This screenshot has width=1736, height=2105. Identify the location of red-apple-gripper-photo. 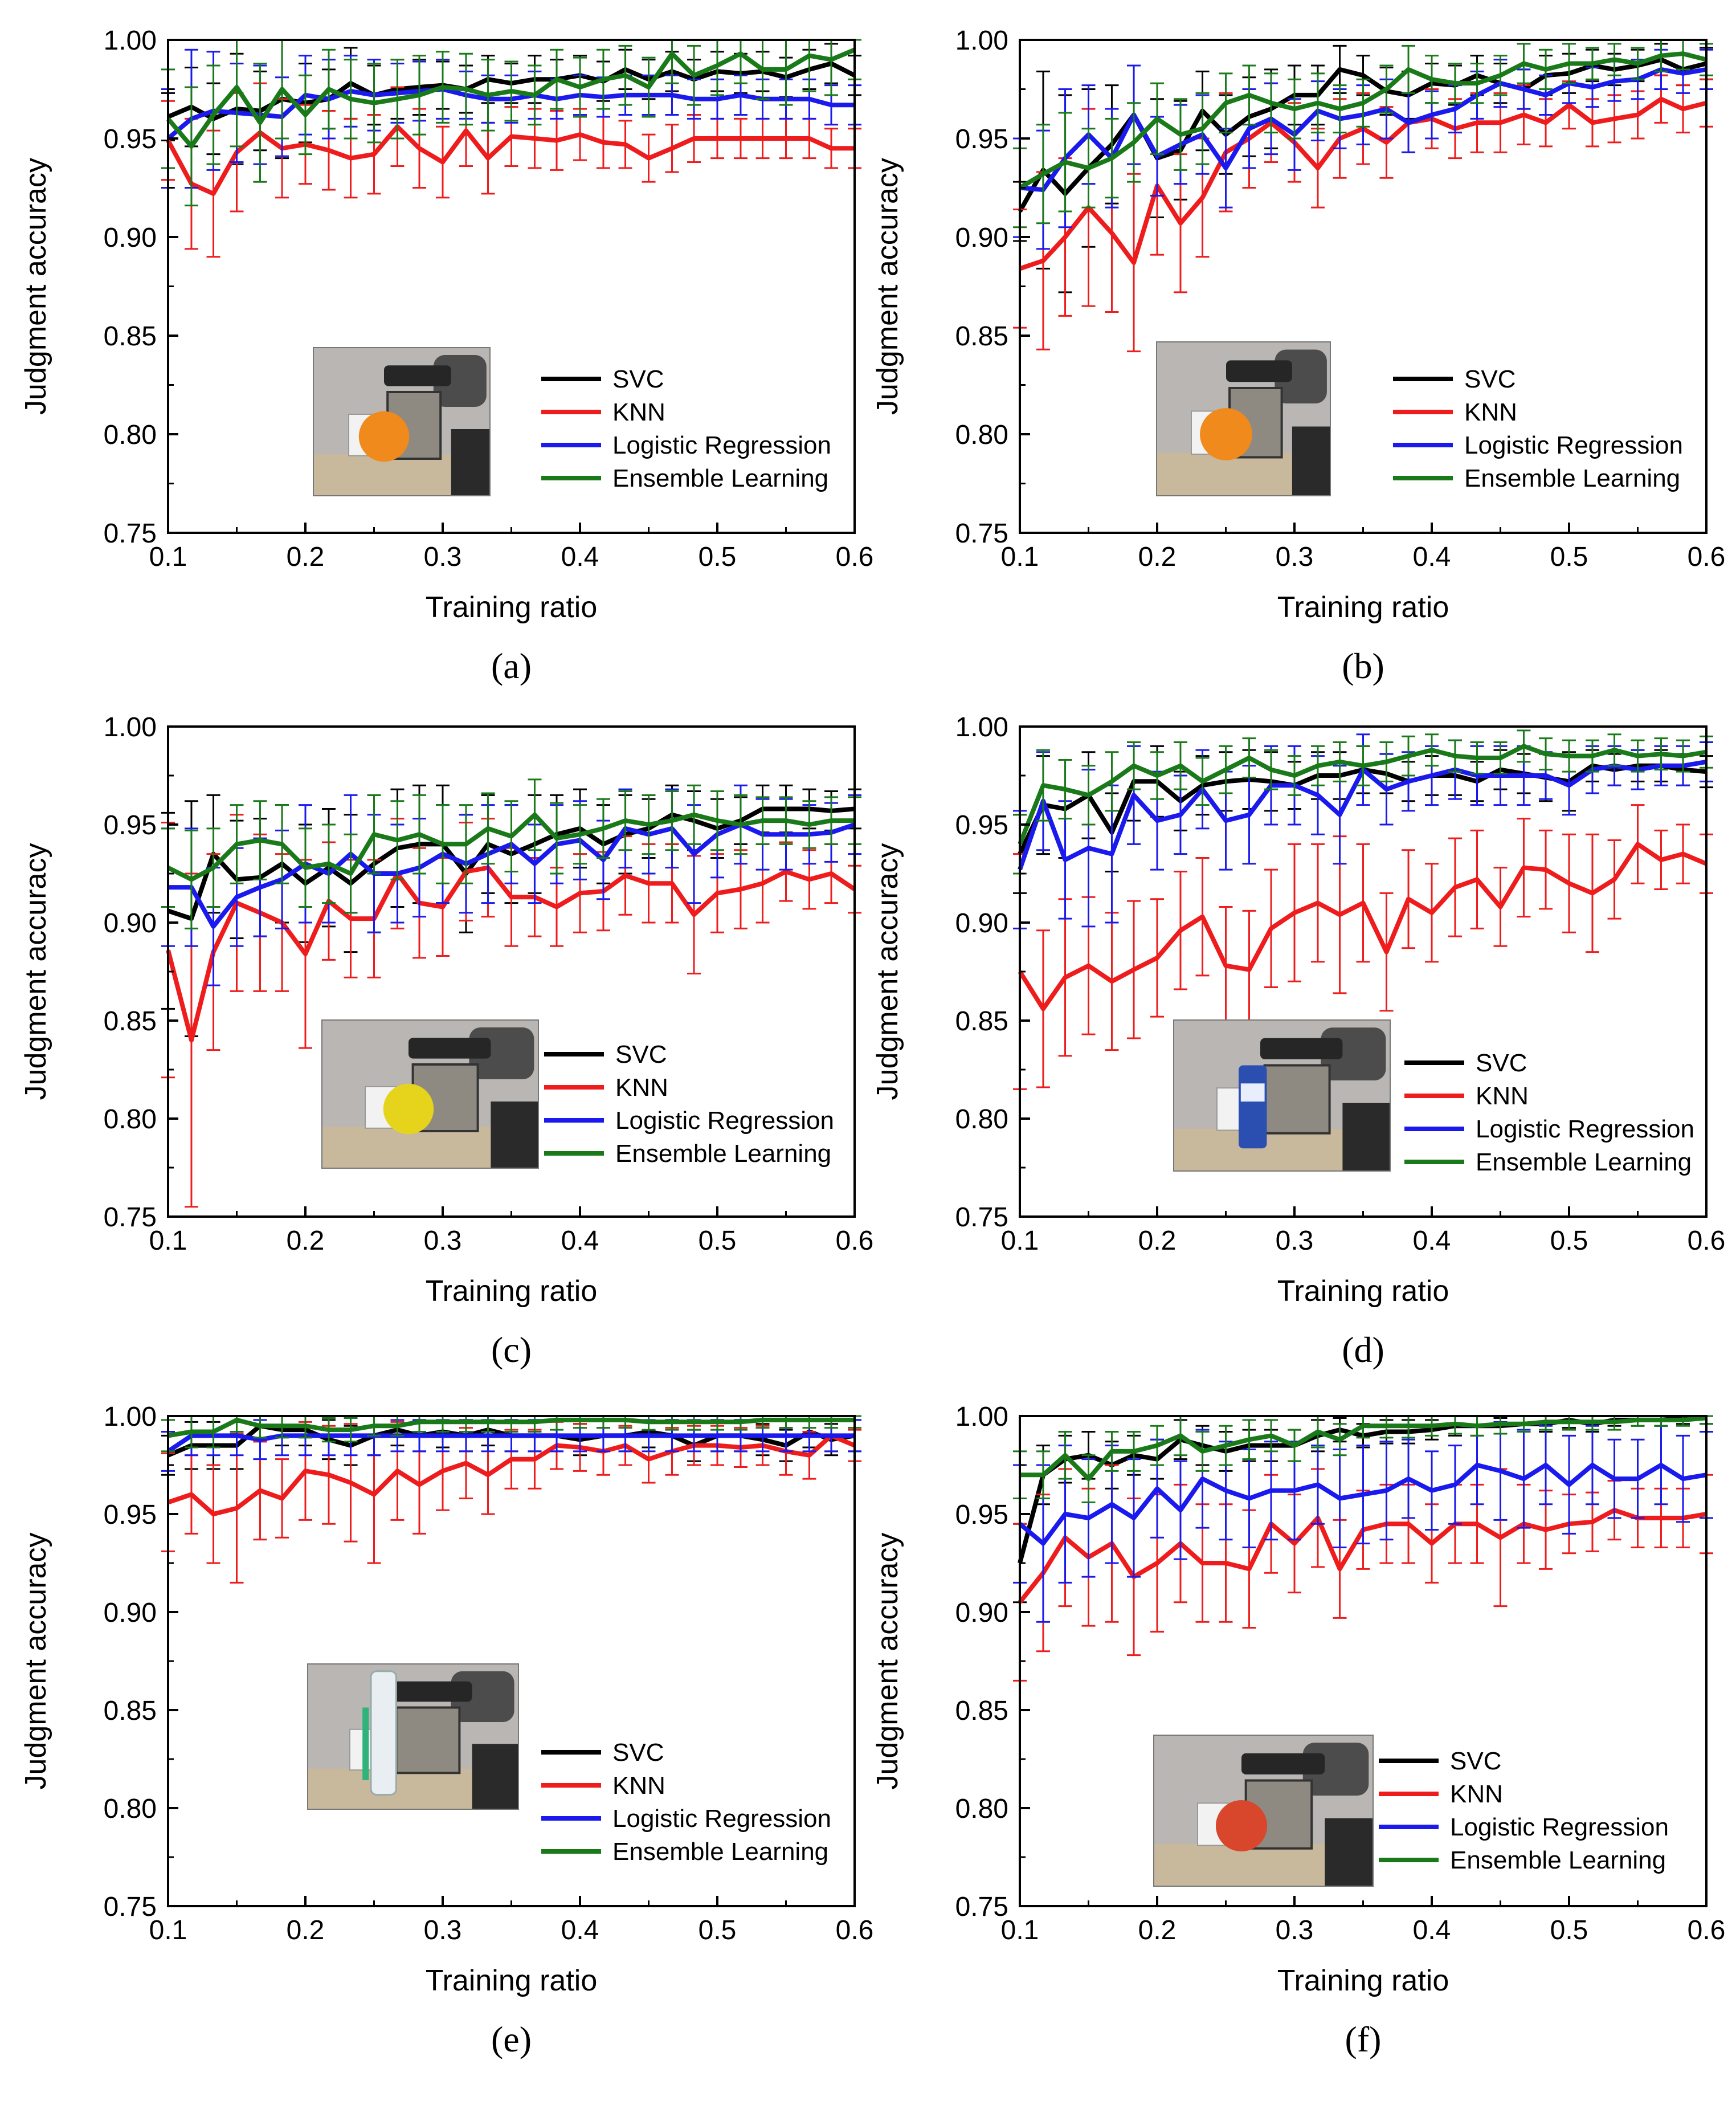
(1263, 1810).